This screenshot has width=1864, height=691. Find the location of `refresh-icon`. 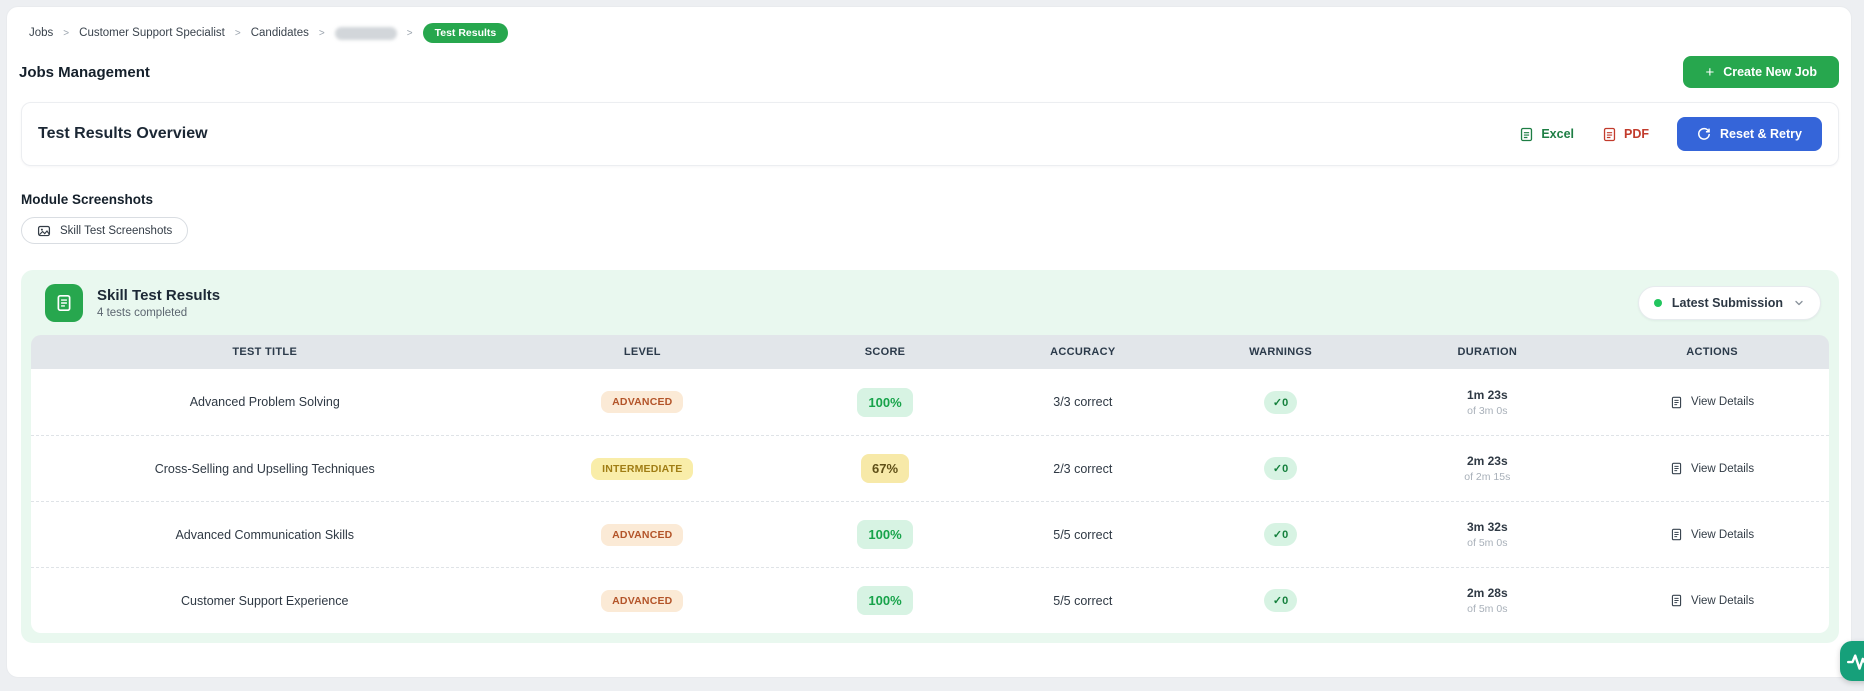

refresh-icon is located at coordinates (1704, 134).